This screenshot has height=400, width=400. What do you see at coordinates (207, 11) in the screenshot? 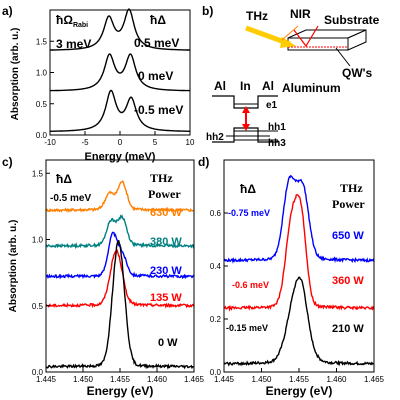
I see `panel-b-label: b)` at bounding box center [207, 11].